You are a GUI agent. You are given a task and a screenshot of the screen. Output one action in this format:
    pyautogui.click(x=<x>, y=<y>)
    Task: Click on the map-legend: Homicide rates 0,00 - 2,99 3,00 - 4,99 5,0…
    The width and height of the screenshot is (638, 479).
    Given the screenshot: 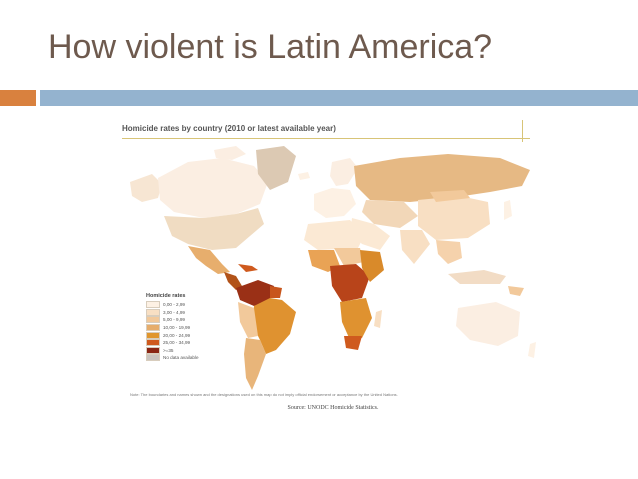 What is the action you would take?
    pyautogui.click(x=172, y=327)
    